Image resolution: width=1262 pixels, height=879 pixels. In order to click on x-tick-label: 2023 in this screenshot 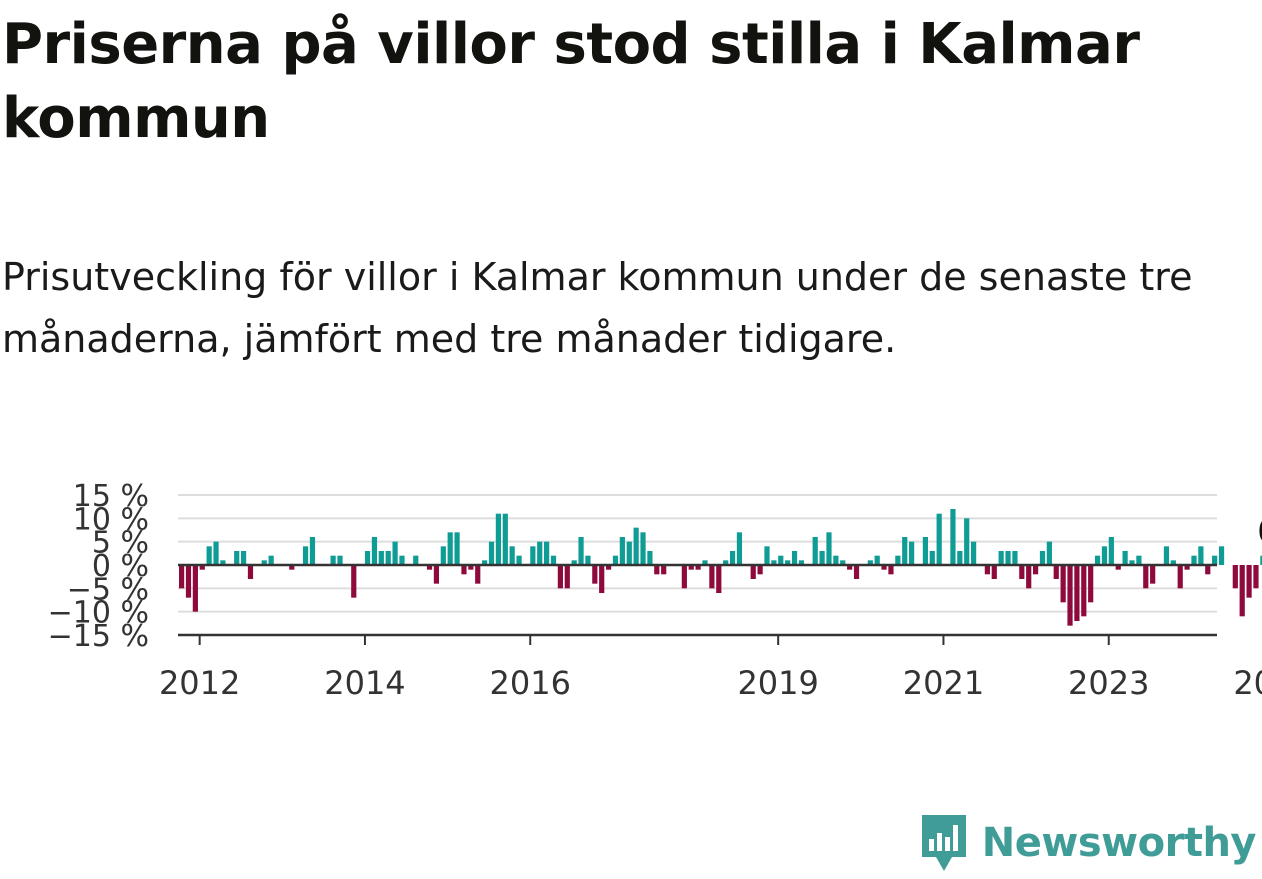, I will do `click(1108, 683)`.